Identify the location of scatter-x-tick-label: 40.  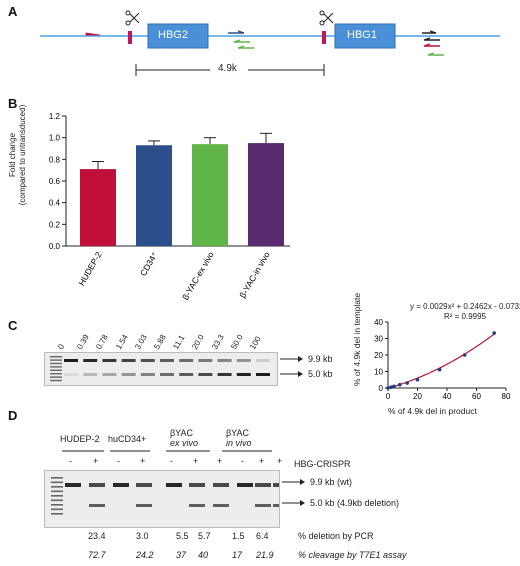
(447, 396).